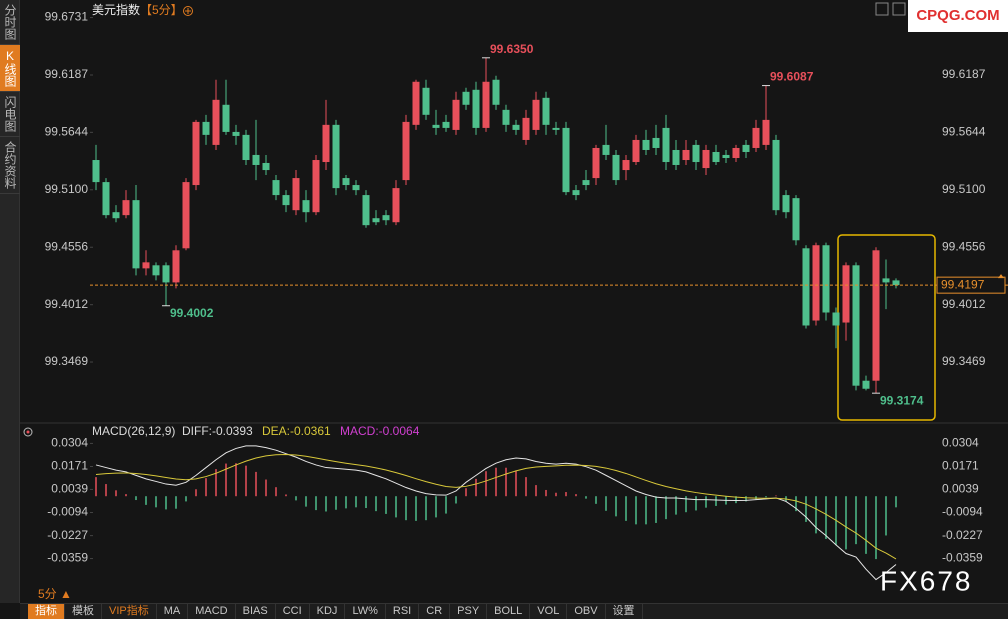 The image size is (1008, 619). What do you see at coordinates (129, 611) in the screenshot?
I see `toolbar-tab: VIP指标` at bounding box center [129, 611].